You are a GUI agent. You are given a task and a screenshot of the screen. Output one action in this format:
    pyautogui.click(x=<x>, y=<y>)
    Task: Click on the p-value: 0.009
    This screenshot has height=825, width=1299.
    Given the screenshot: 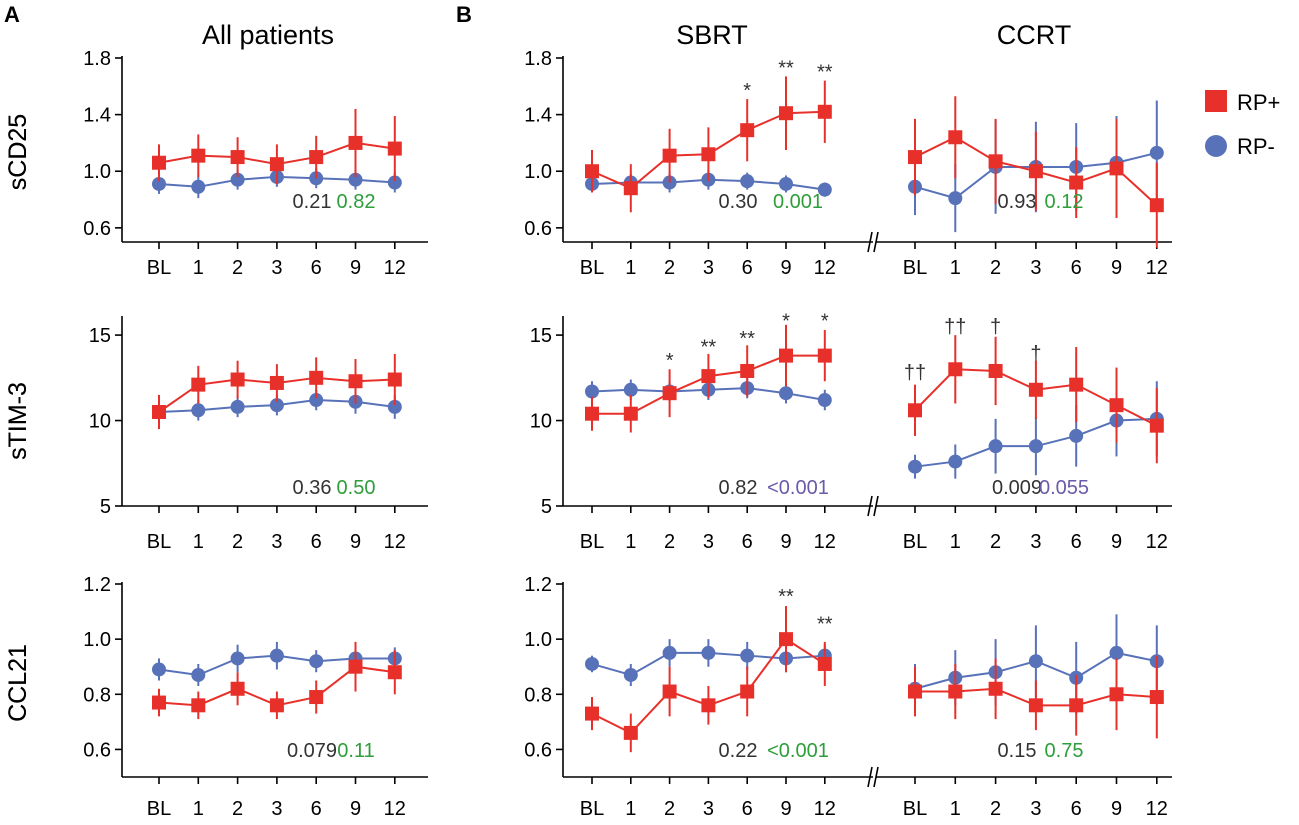 What is the action you would take?
    pyautogui.click(x=1017, y=488)
    